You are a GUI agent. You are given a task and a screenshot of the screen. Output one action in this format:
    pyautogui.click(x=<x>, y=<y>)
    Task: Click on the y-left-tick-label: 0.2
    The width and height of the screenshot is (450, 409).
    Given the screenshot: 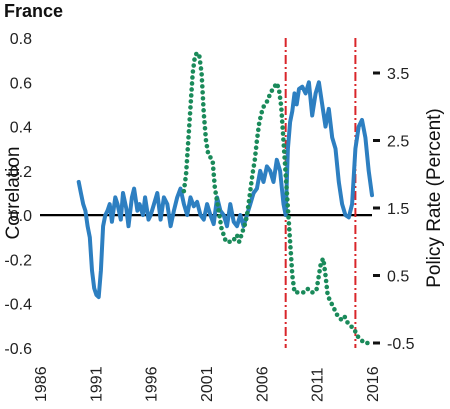 What is the action you would take?
    pyautogui.click(x=21, y=172)
    